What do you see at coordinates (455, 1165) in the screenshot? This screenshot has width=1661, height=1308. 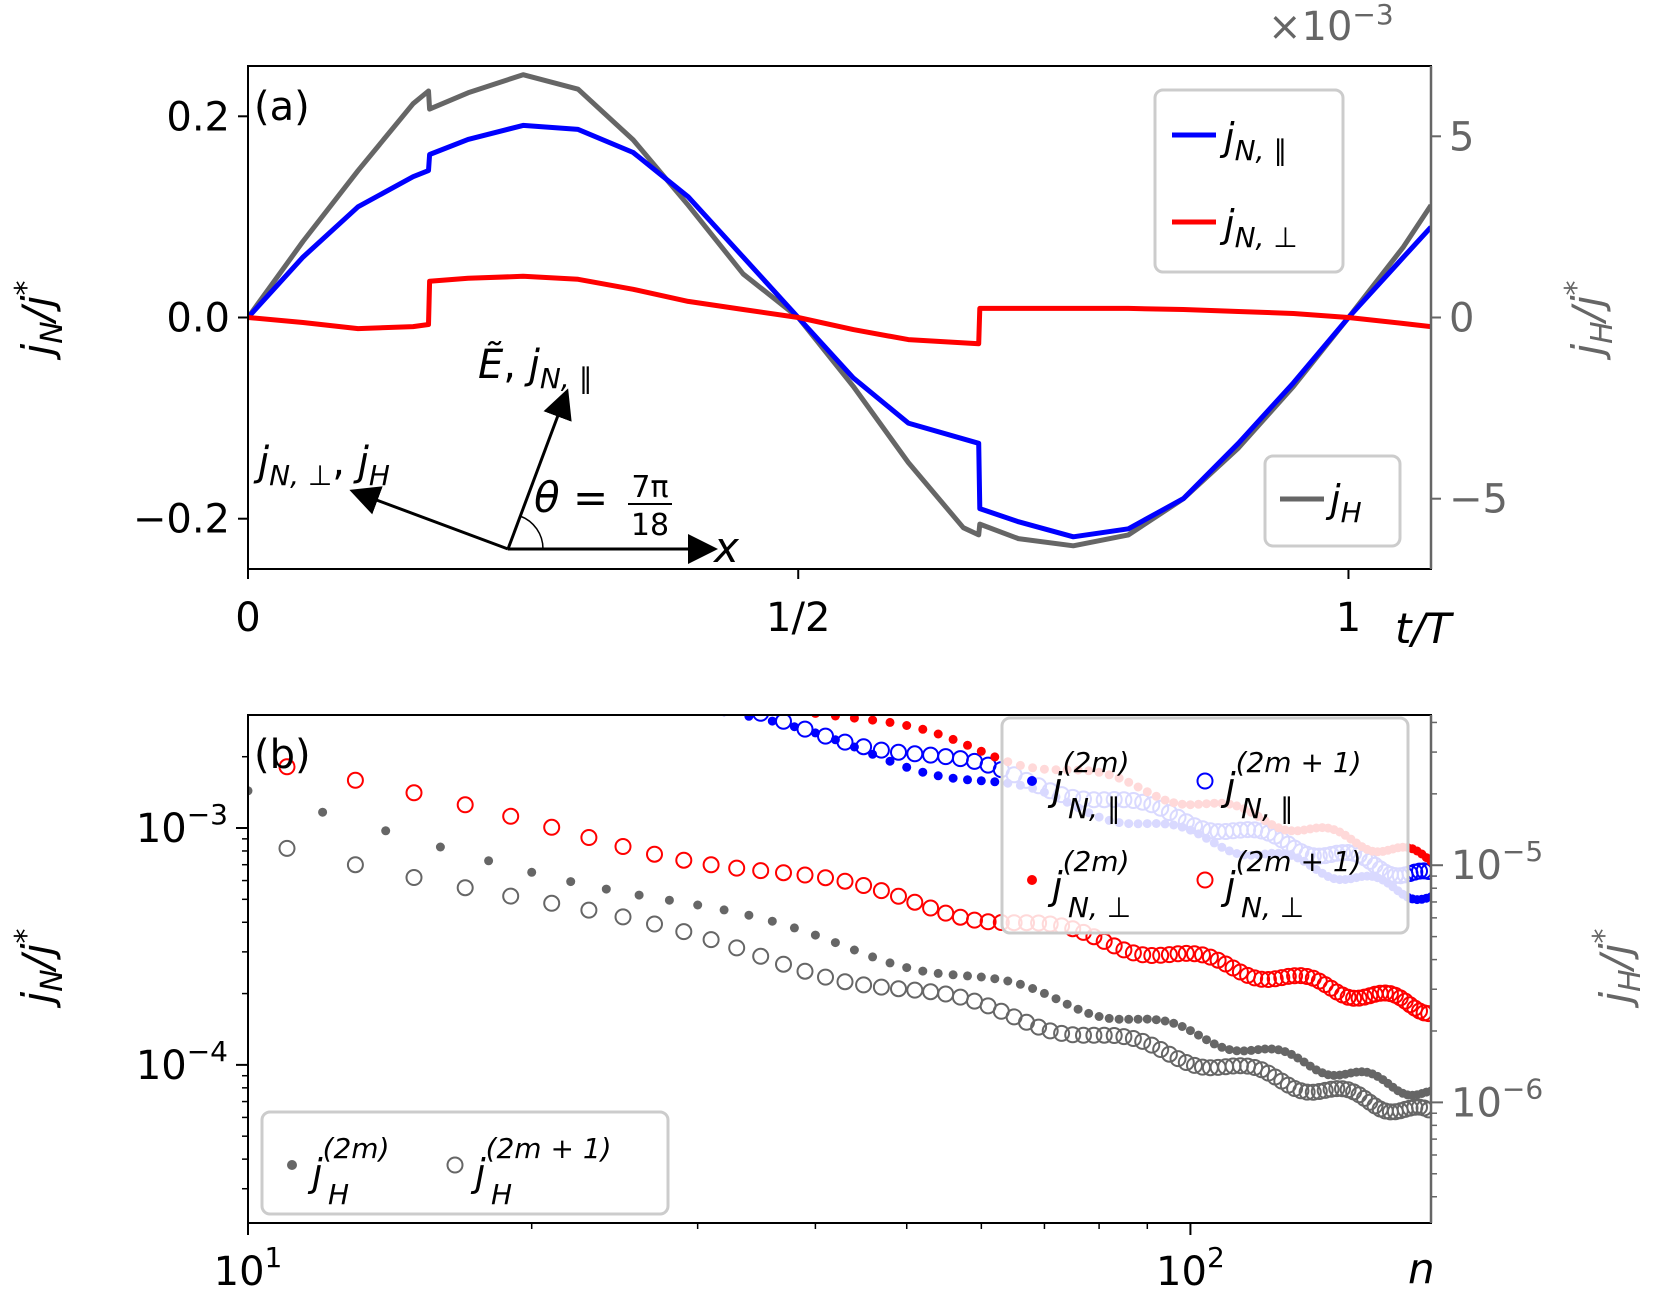 I see `legend-marker-jh-odd` at bounding box center [455, 1165].